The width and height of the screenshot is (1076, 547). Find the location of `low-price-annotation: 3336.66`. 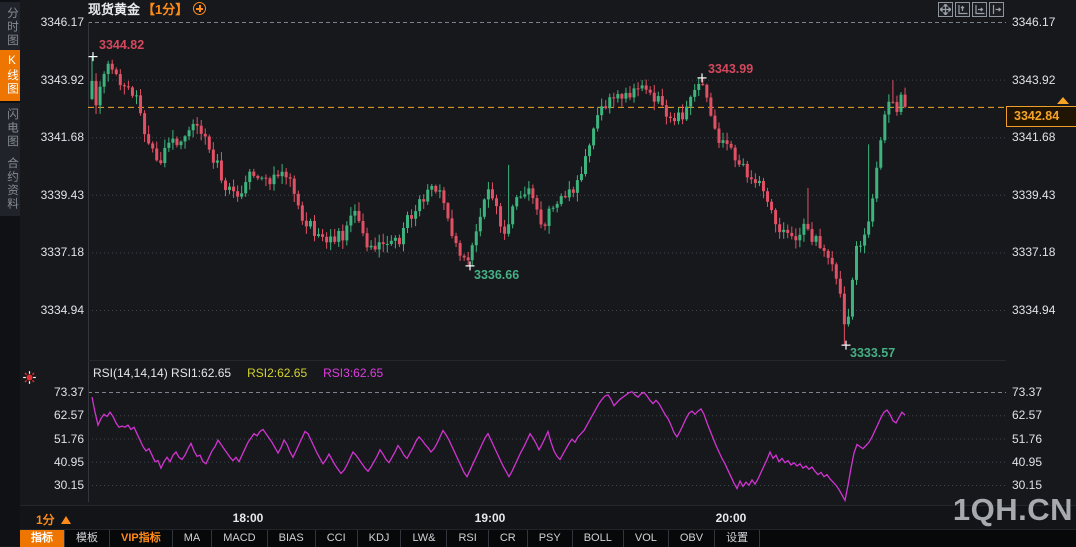

low-price-annotation: 3336.66 is located at coordinates (497, 275).